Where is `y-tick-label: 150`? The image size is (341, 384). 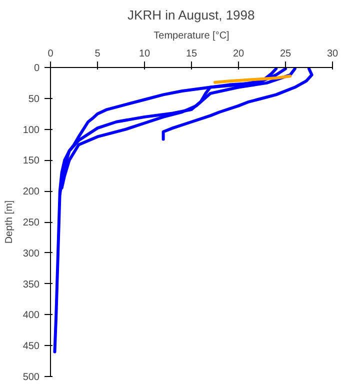 y-tick-label: 150 is located at coordinates (31, 161).